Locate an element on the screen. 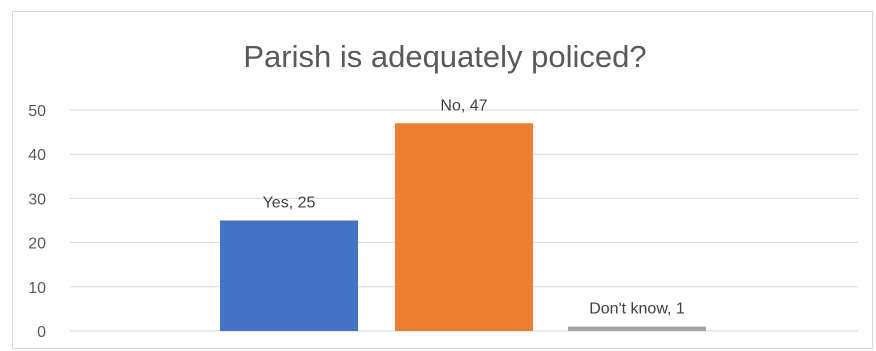 The height and width of the screenshot is (351, 876). bar-no is located at coordinates (464, 227).